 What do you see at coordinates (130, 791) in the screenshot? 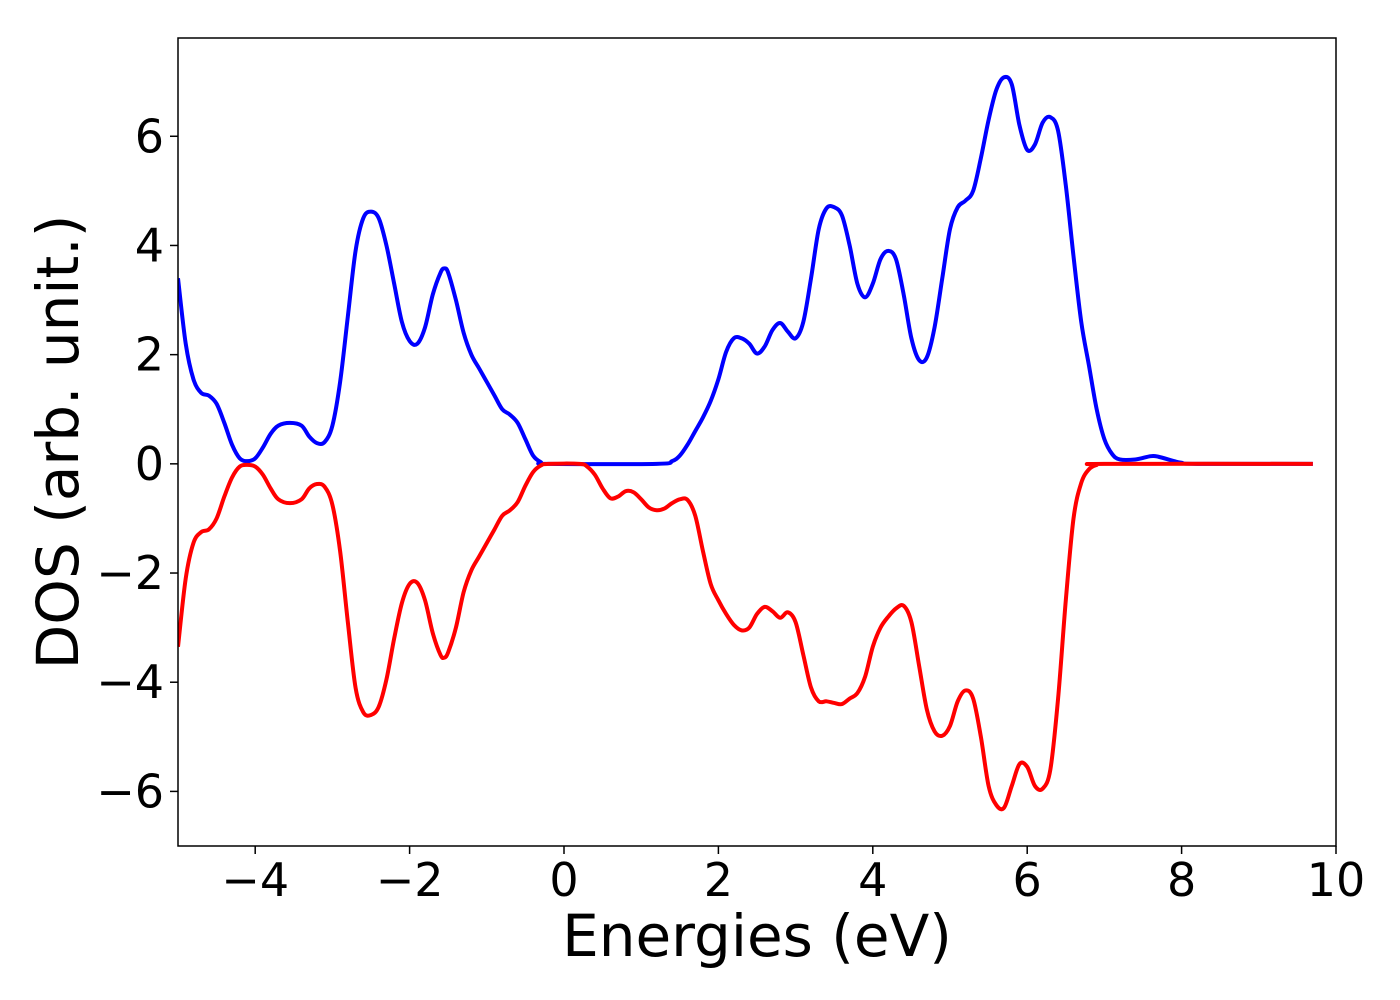
I see `y-tick-label: −6` at bounding box center [130, 791].